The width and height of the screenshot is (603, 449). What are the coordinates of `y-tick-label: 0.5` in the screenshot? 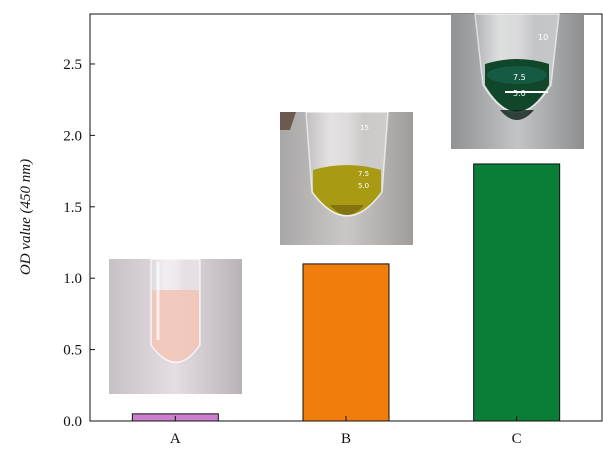 It's located at (72, 351).